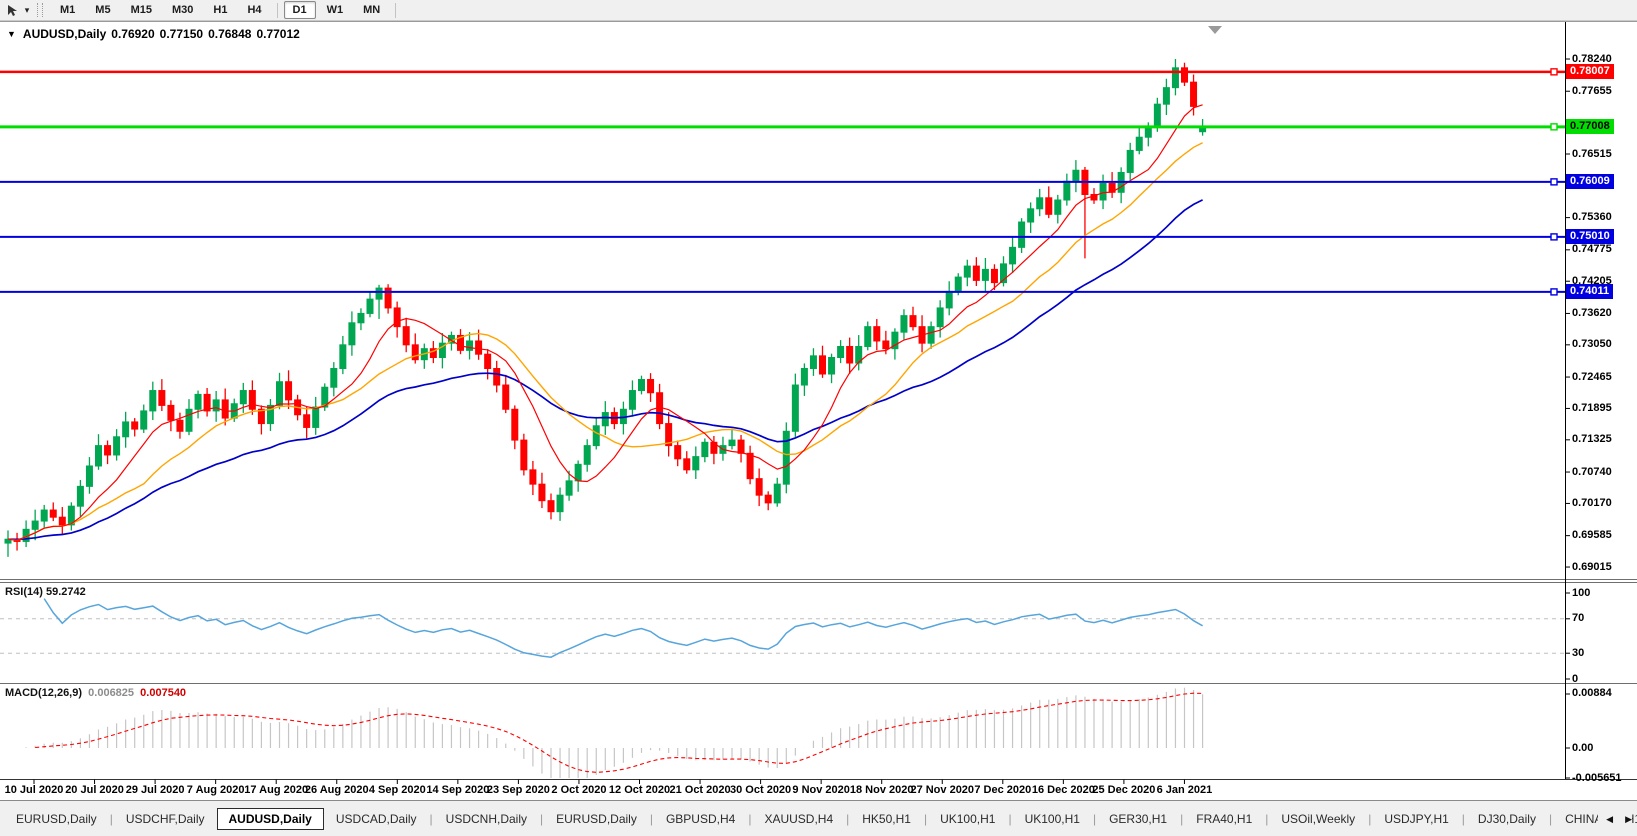 This screenshot has width=1637, height=836. I want to click on timeframe-button-m15: M15, so click(141, 10).